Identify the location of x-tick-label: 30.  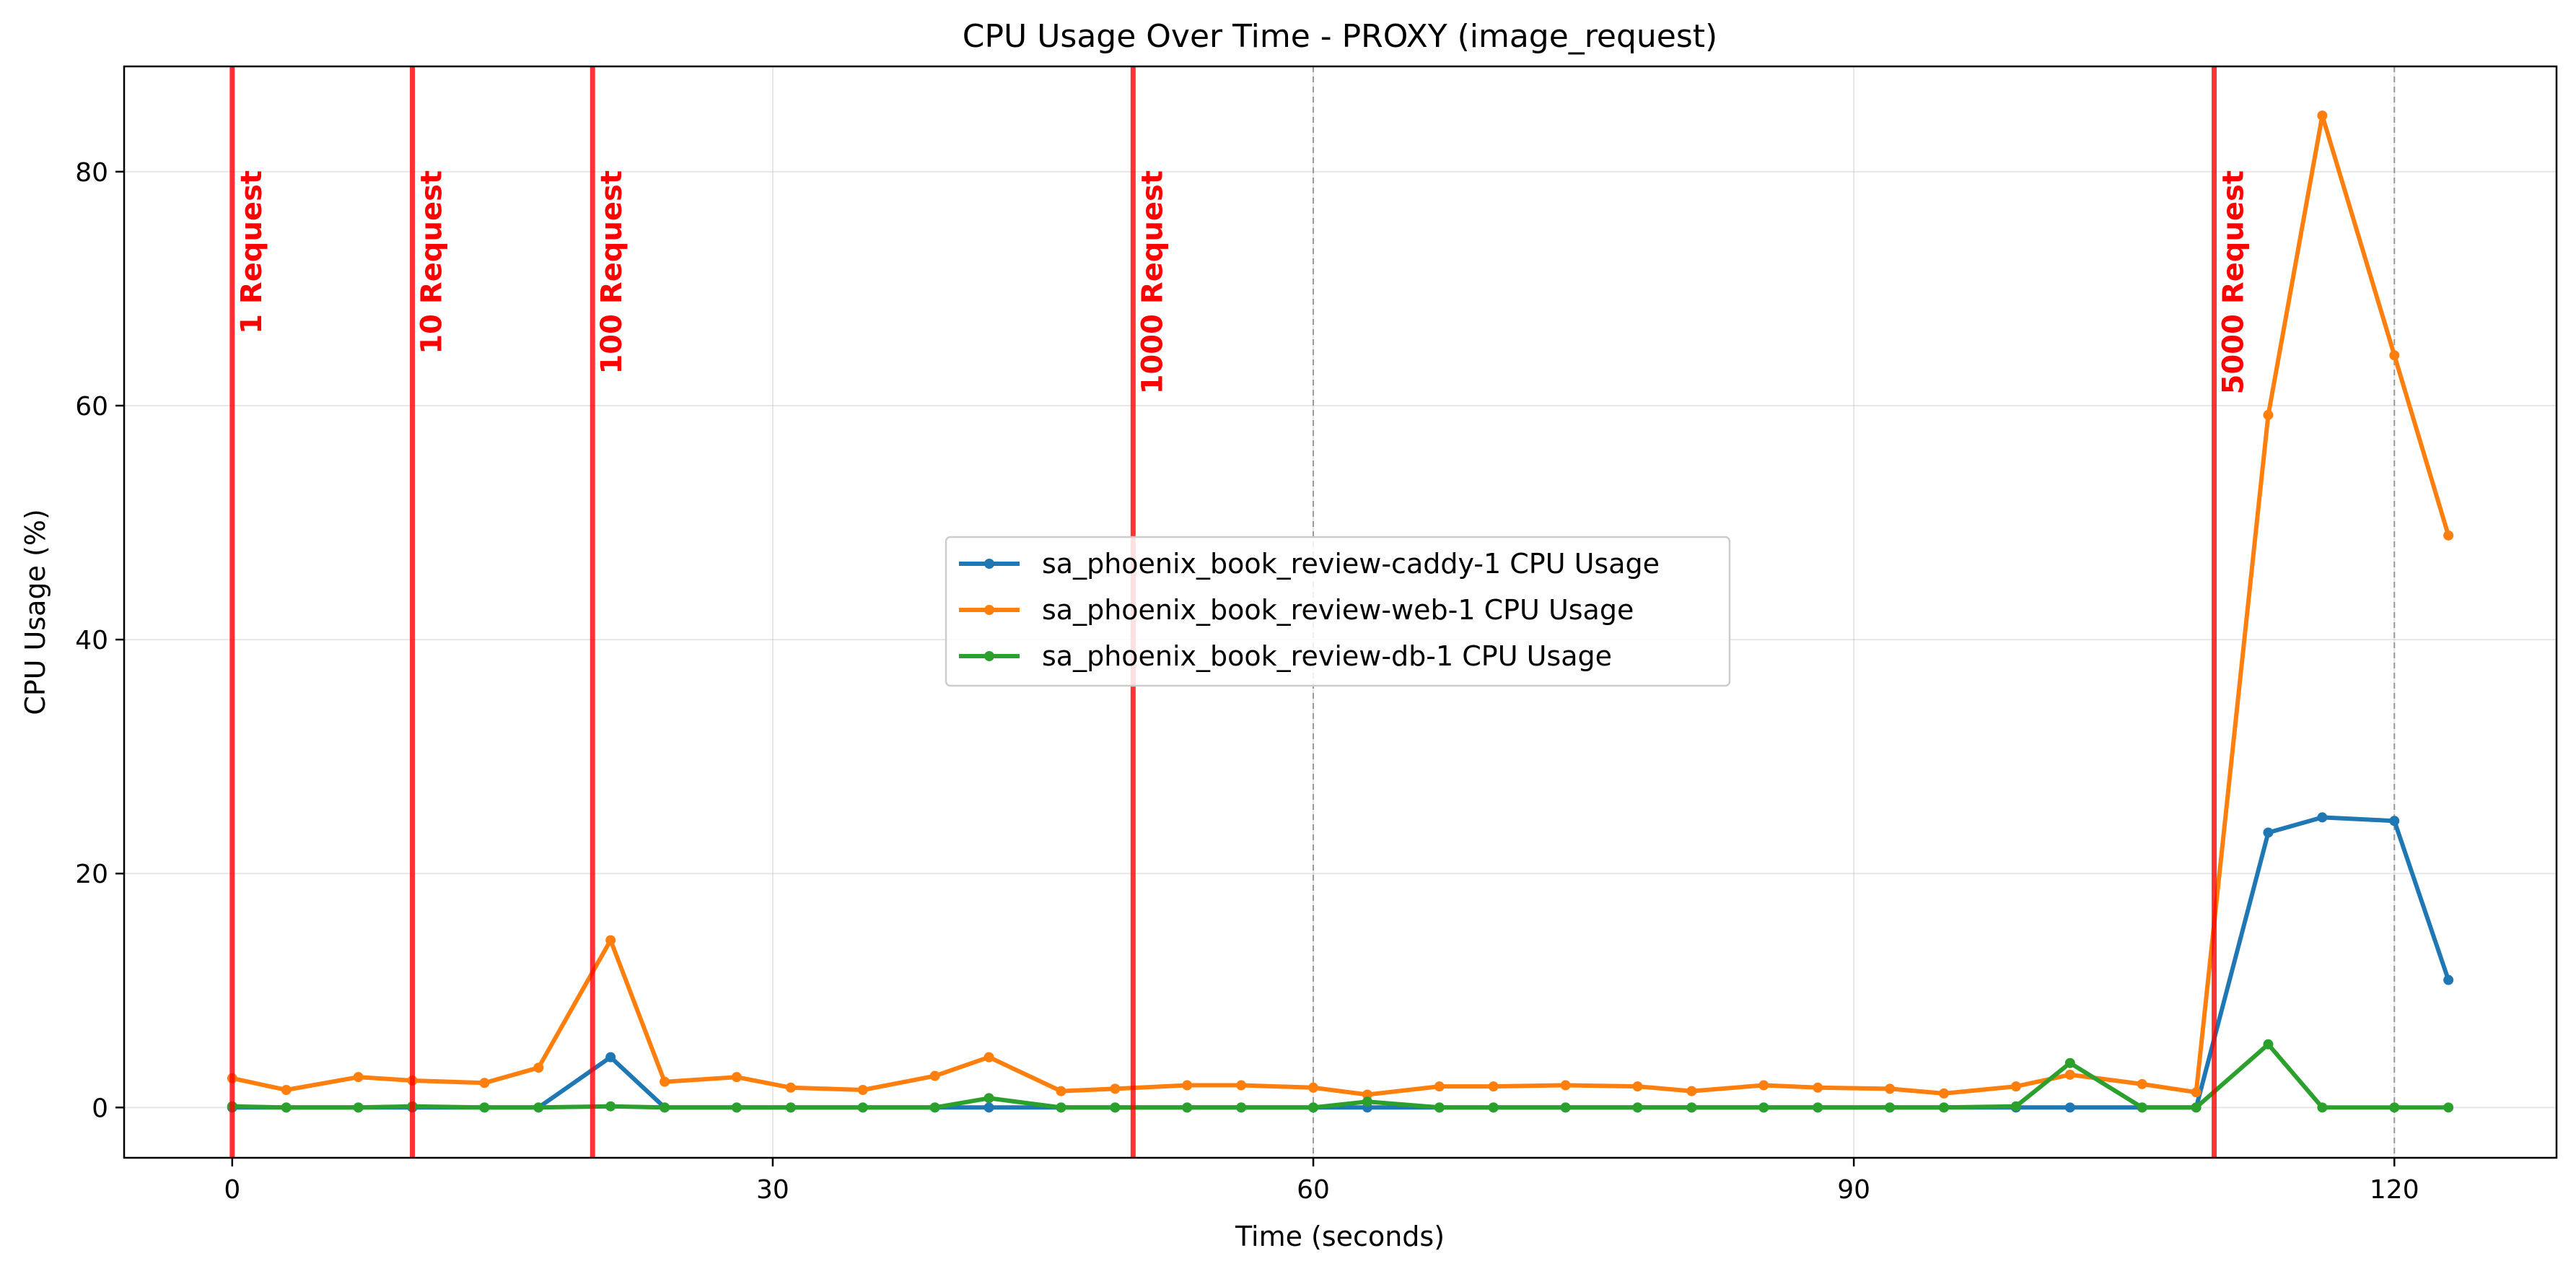
(772, 1190).